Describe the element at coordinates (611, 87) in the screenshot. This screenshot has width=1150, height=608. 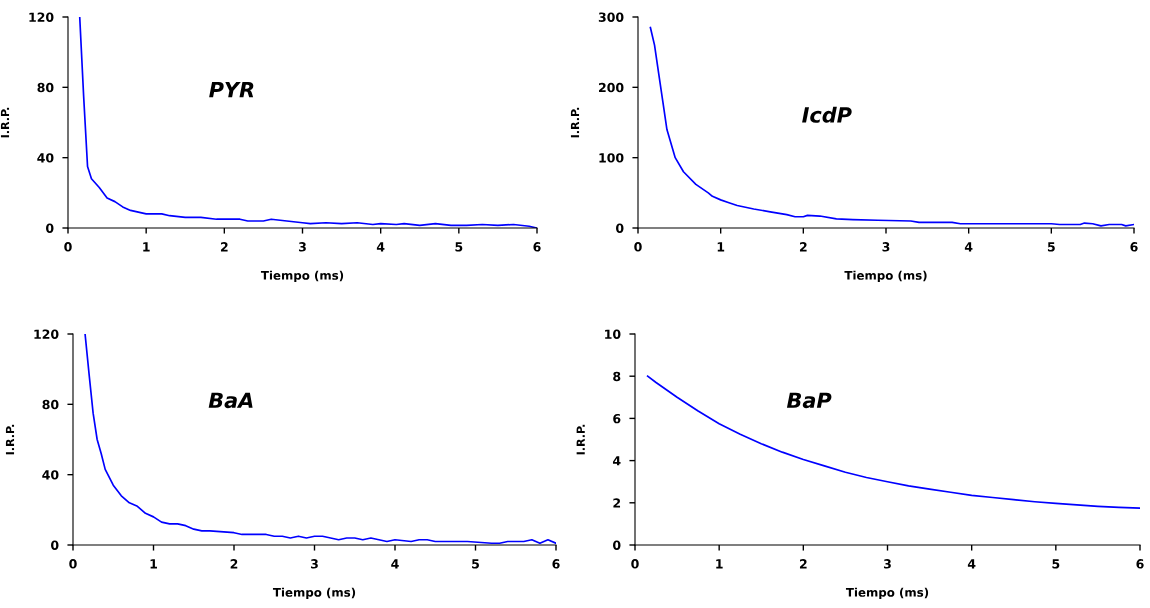
I see `y-tick-label: 200` at that location.